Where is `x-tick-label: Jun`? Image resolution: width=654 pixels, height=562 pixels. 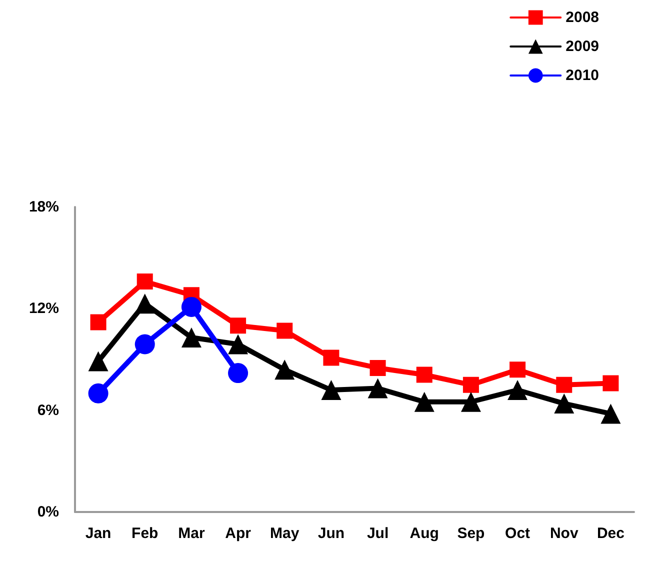
x-tick-label: Jun is located at coordinates (331, 533).